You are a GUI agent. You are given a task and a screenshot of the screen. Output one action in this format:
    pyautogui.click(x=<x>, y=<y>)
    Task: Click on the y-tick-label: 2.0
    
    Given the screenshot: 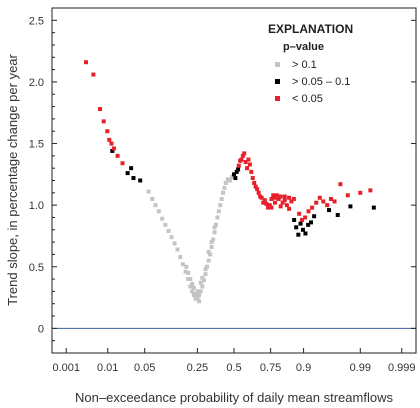 What is the action you would take?
    pyautogui.click(x=36, y=83)
    